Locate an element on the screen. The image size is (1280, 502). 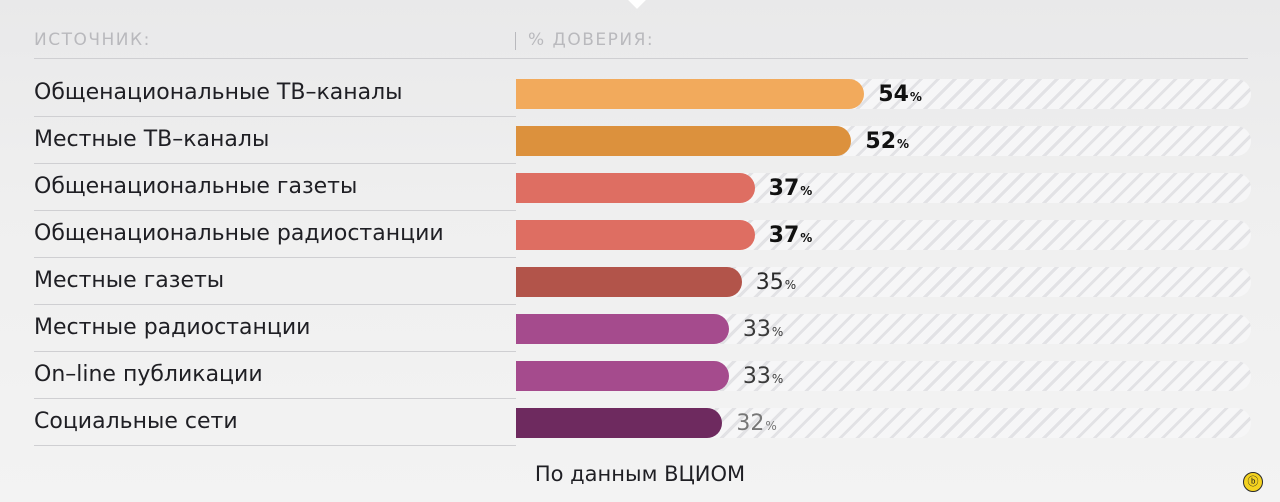
chart-row: On–line публикации 33% is located at coordinates (640, 375).